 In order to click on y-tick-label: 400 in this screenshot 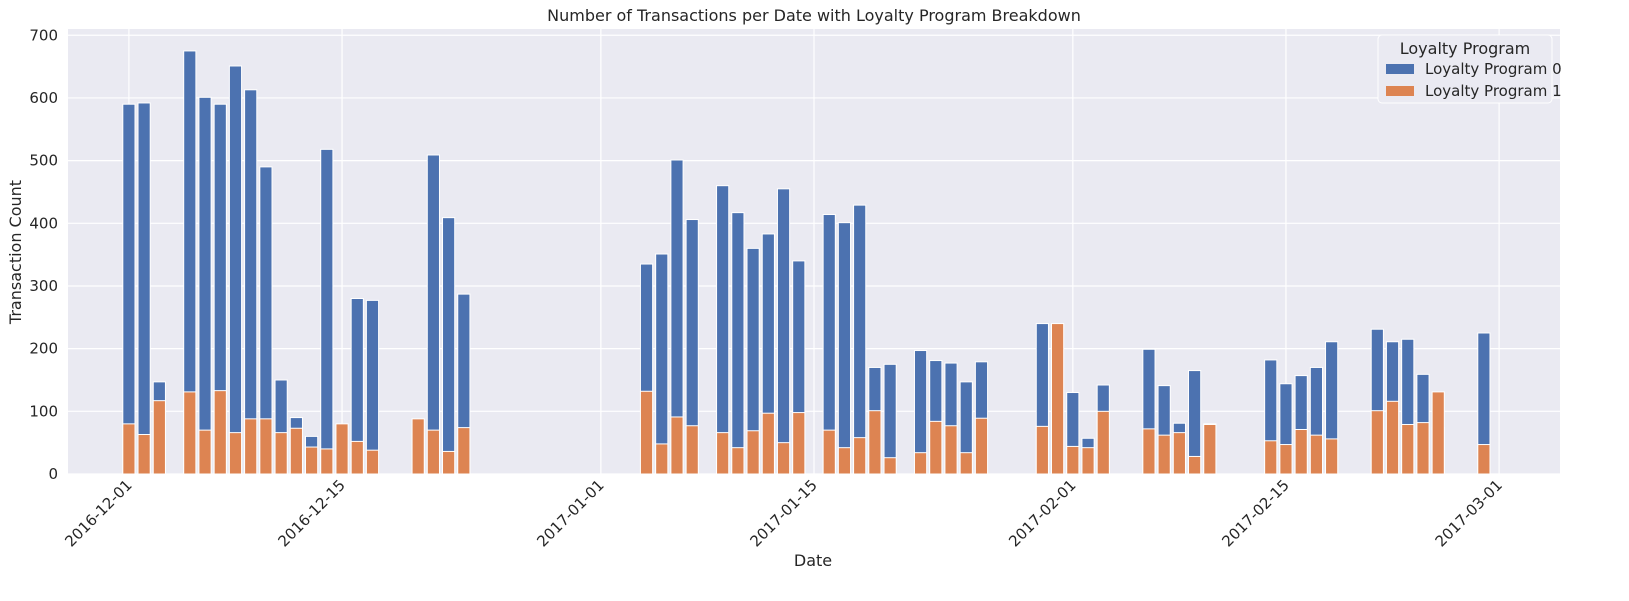, I will do `click(43, 223)`.